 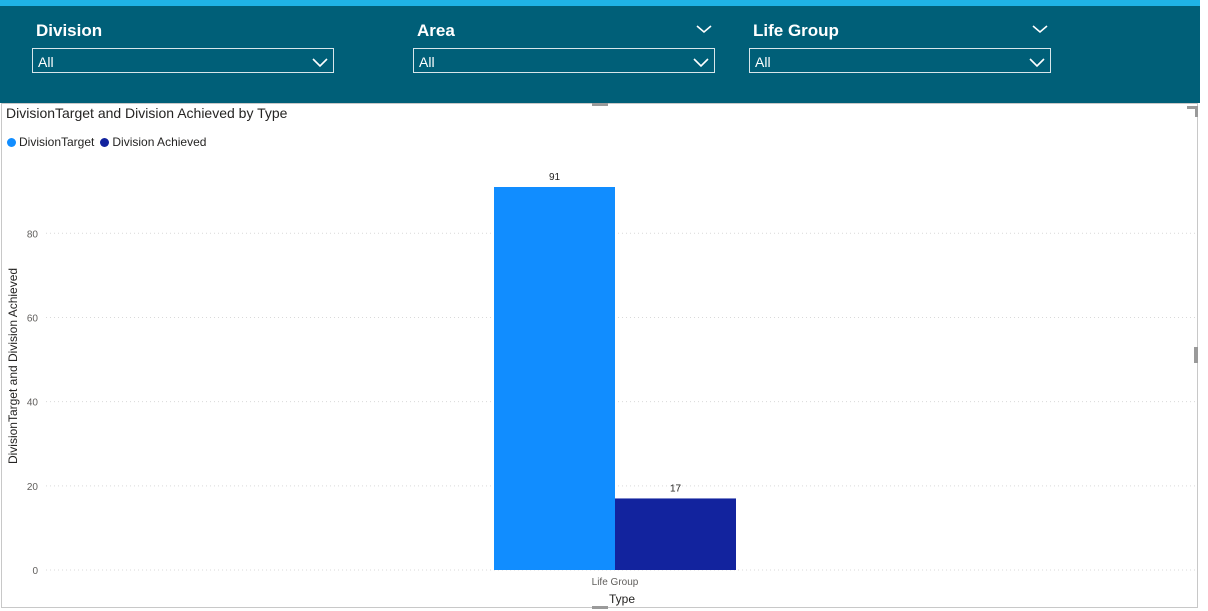 What do you see at coordinates (33, 487) in the screenshot?
I see `y-tick-label: 20` at bounding box center [33, 487].